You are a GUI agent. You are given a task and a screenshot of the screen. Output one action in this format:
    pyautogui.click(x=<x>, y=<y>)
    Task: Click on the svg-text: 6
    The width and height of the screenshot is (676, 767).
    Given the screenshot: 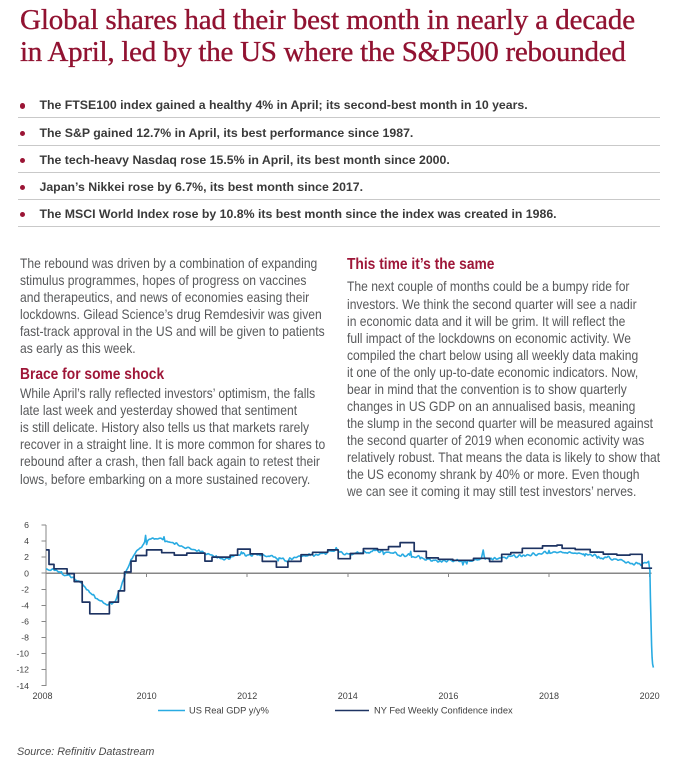 What is the action you would take?
    pyautogui.click(x=26, y=525)
    